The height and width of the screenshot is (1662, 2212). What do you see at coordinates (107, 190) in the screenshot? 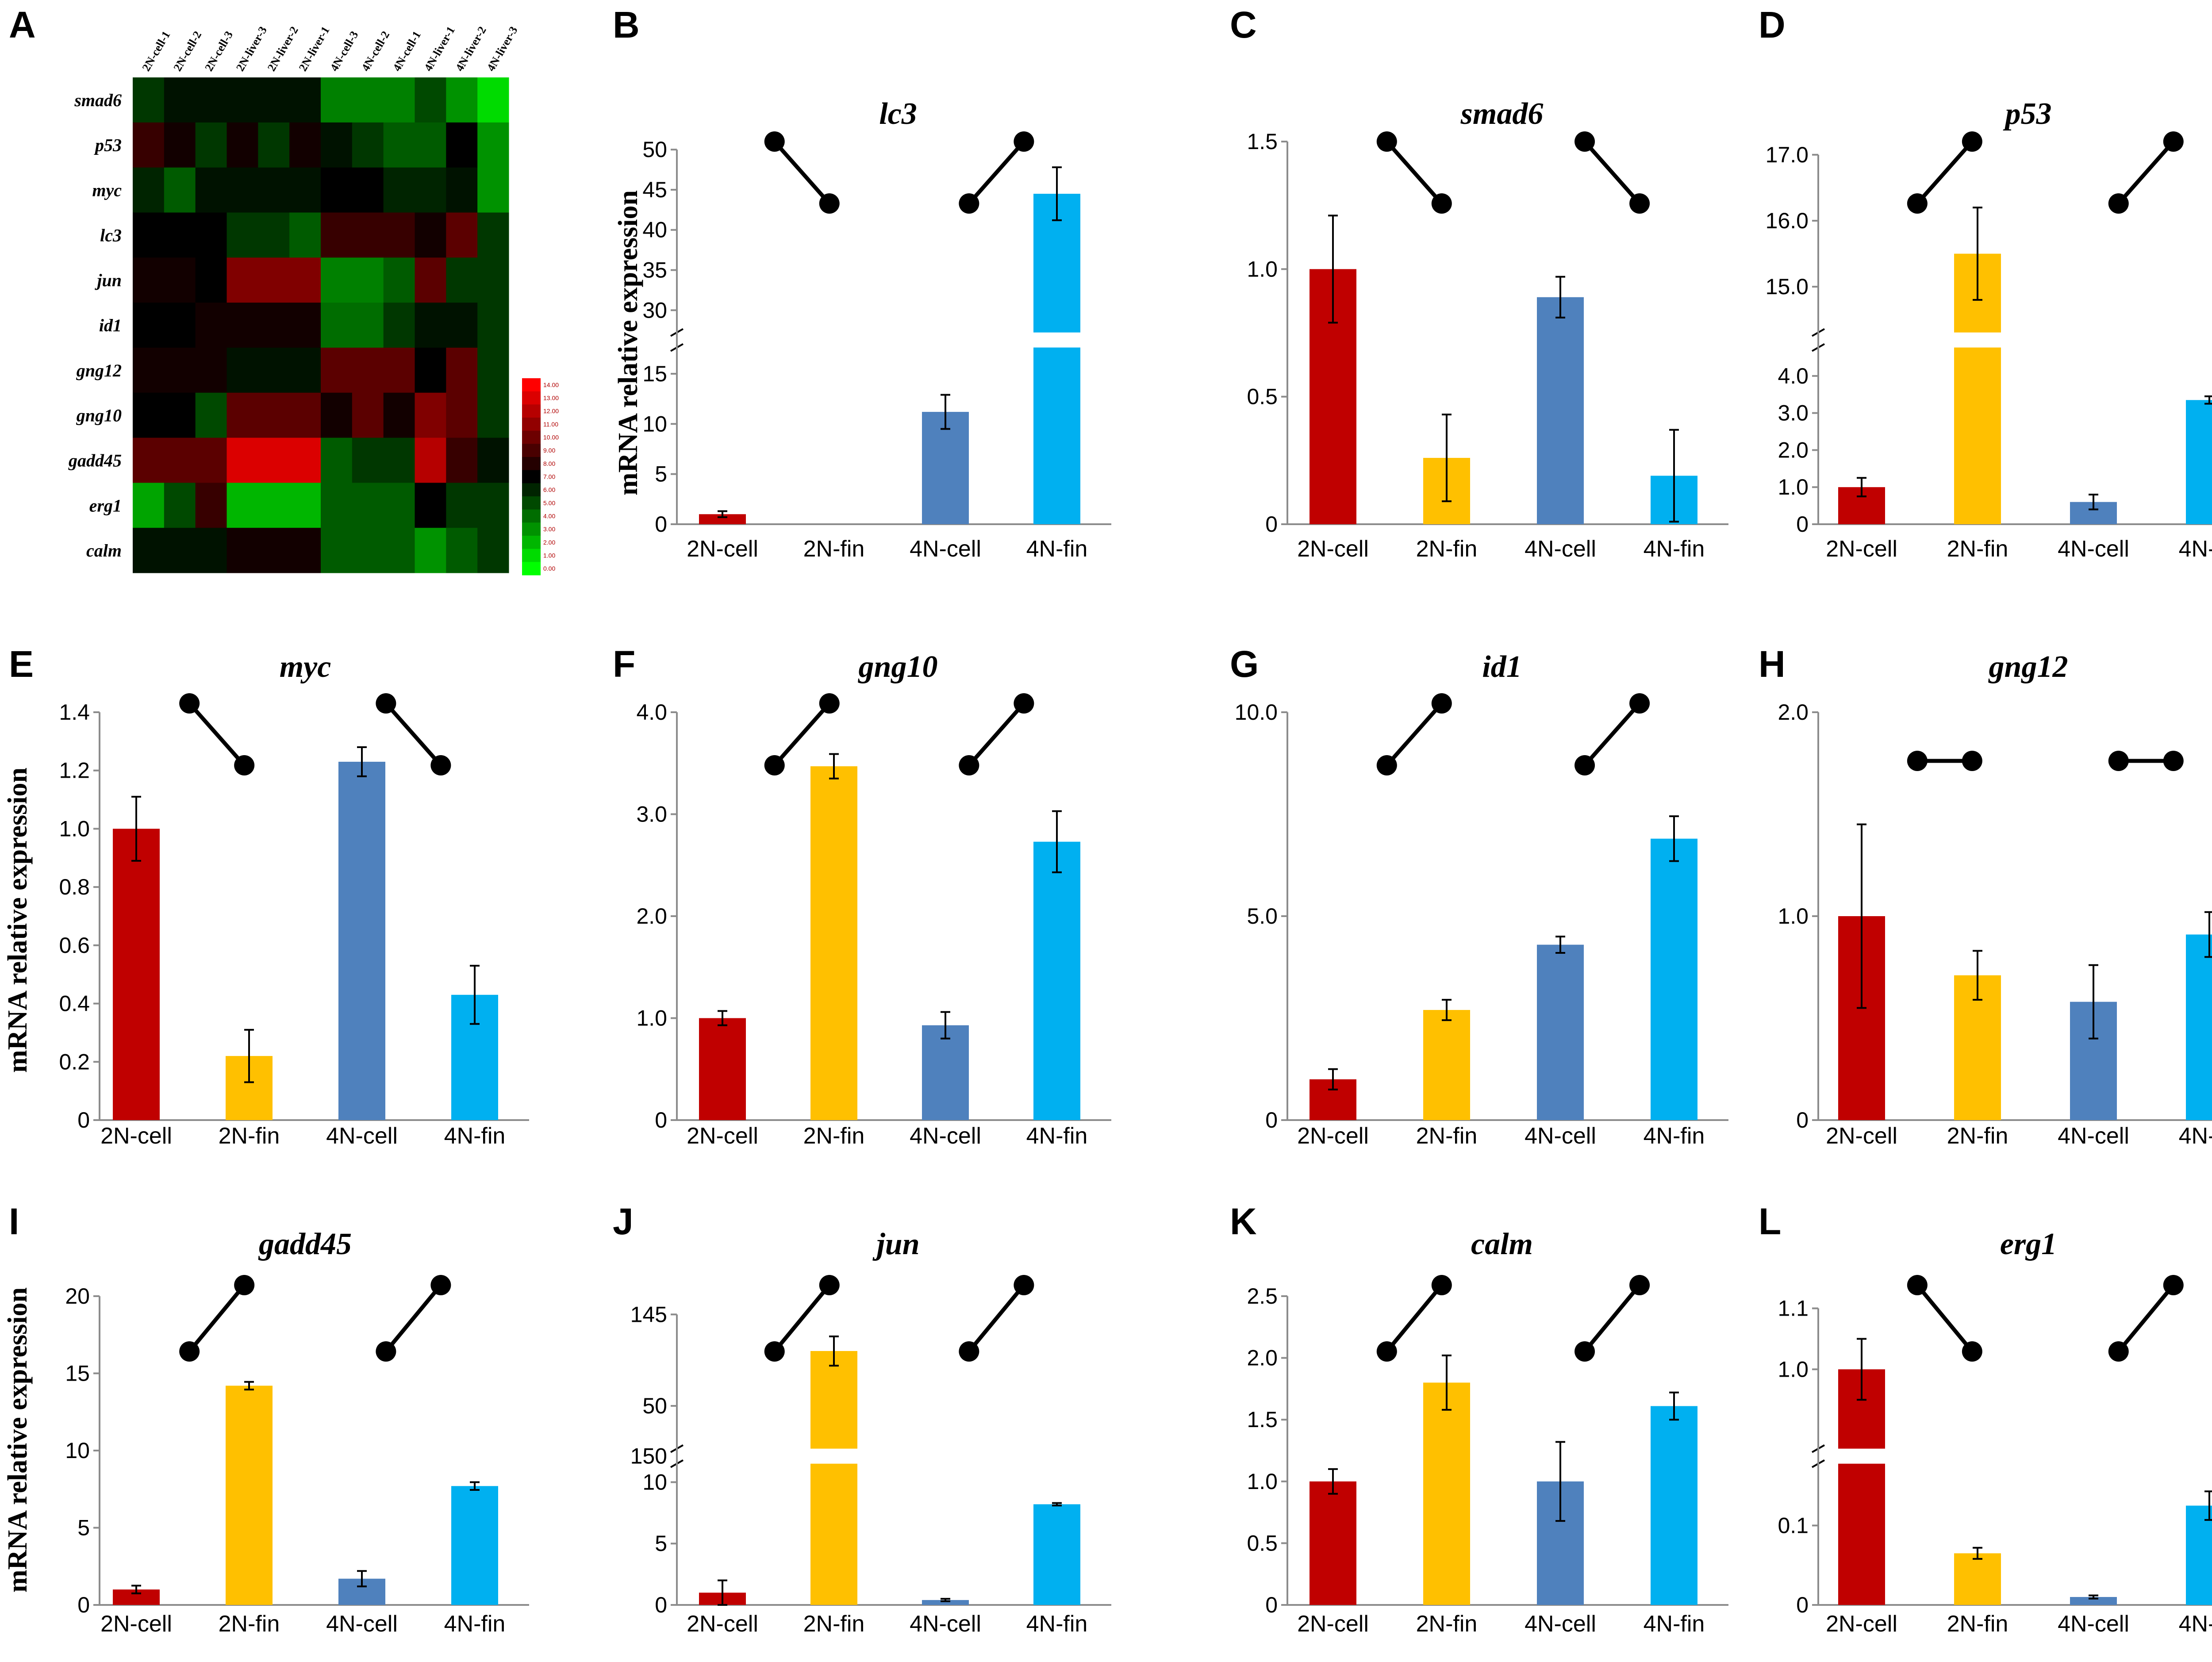
I see `heatmap-row-label: myc` at bounding box center [107, 190].